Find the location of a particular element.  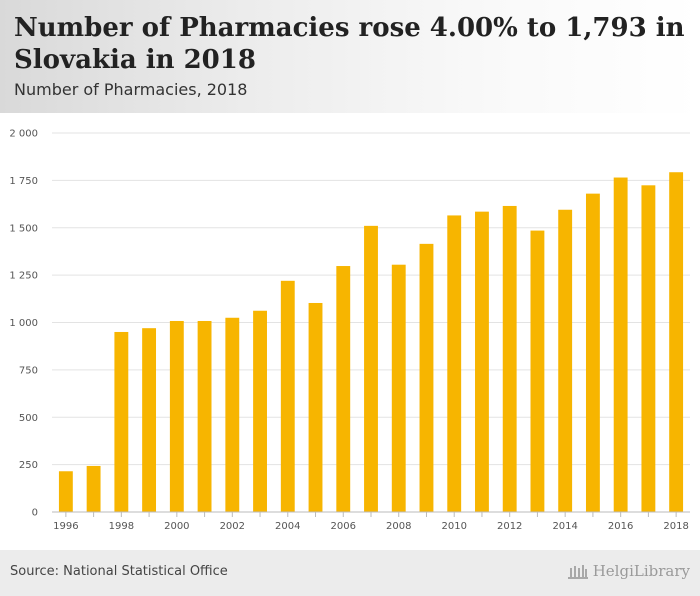

y-tick-label: 1 500 is located at coordinates (23, 228).